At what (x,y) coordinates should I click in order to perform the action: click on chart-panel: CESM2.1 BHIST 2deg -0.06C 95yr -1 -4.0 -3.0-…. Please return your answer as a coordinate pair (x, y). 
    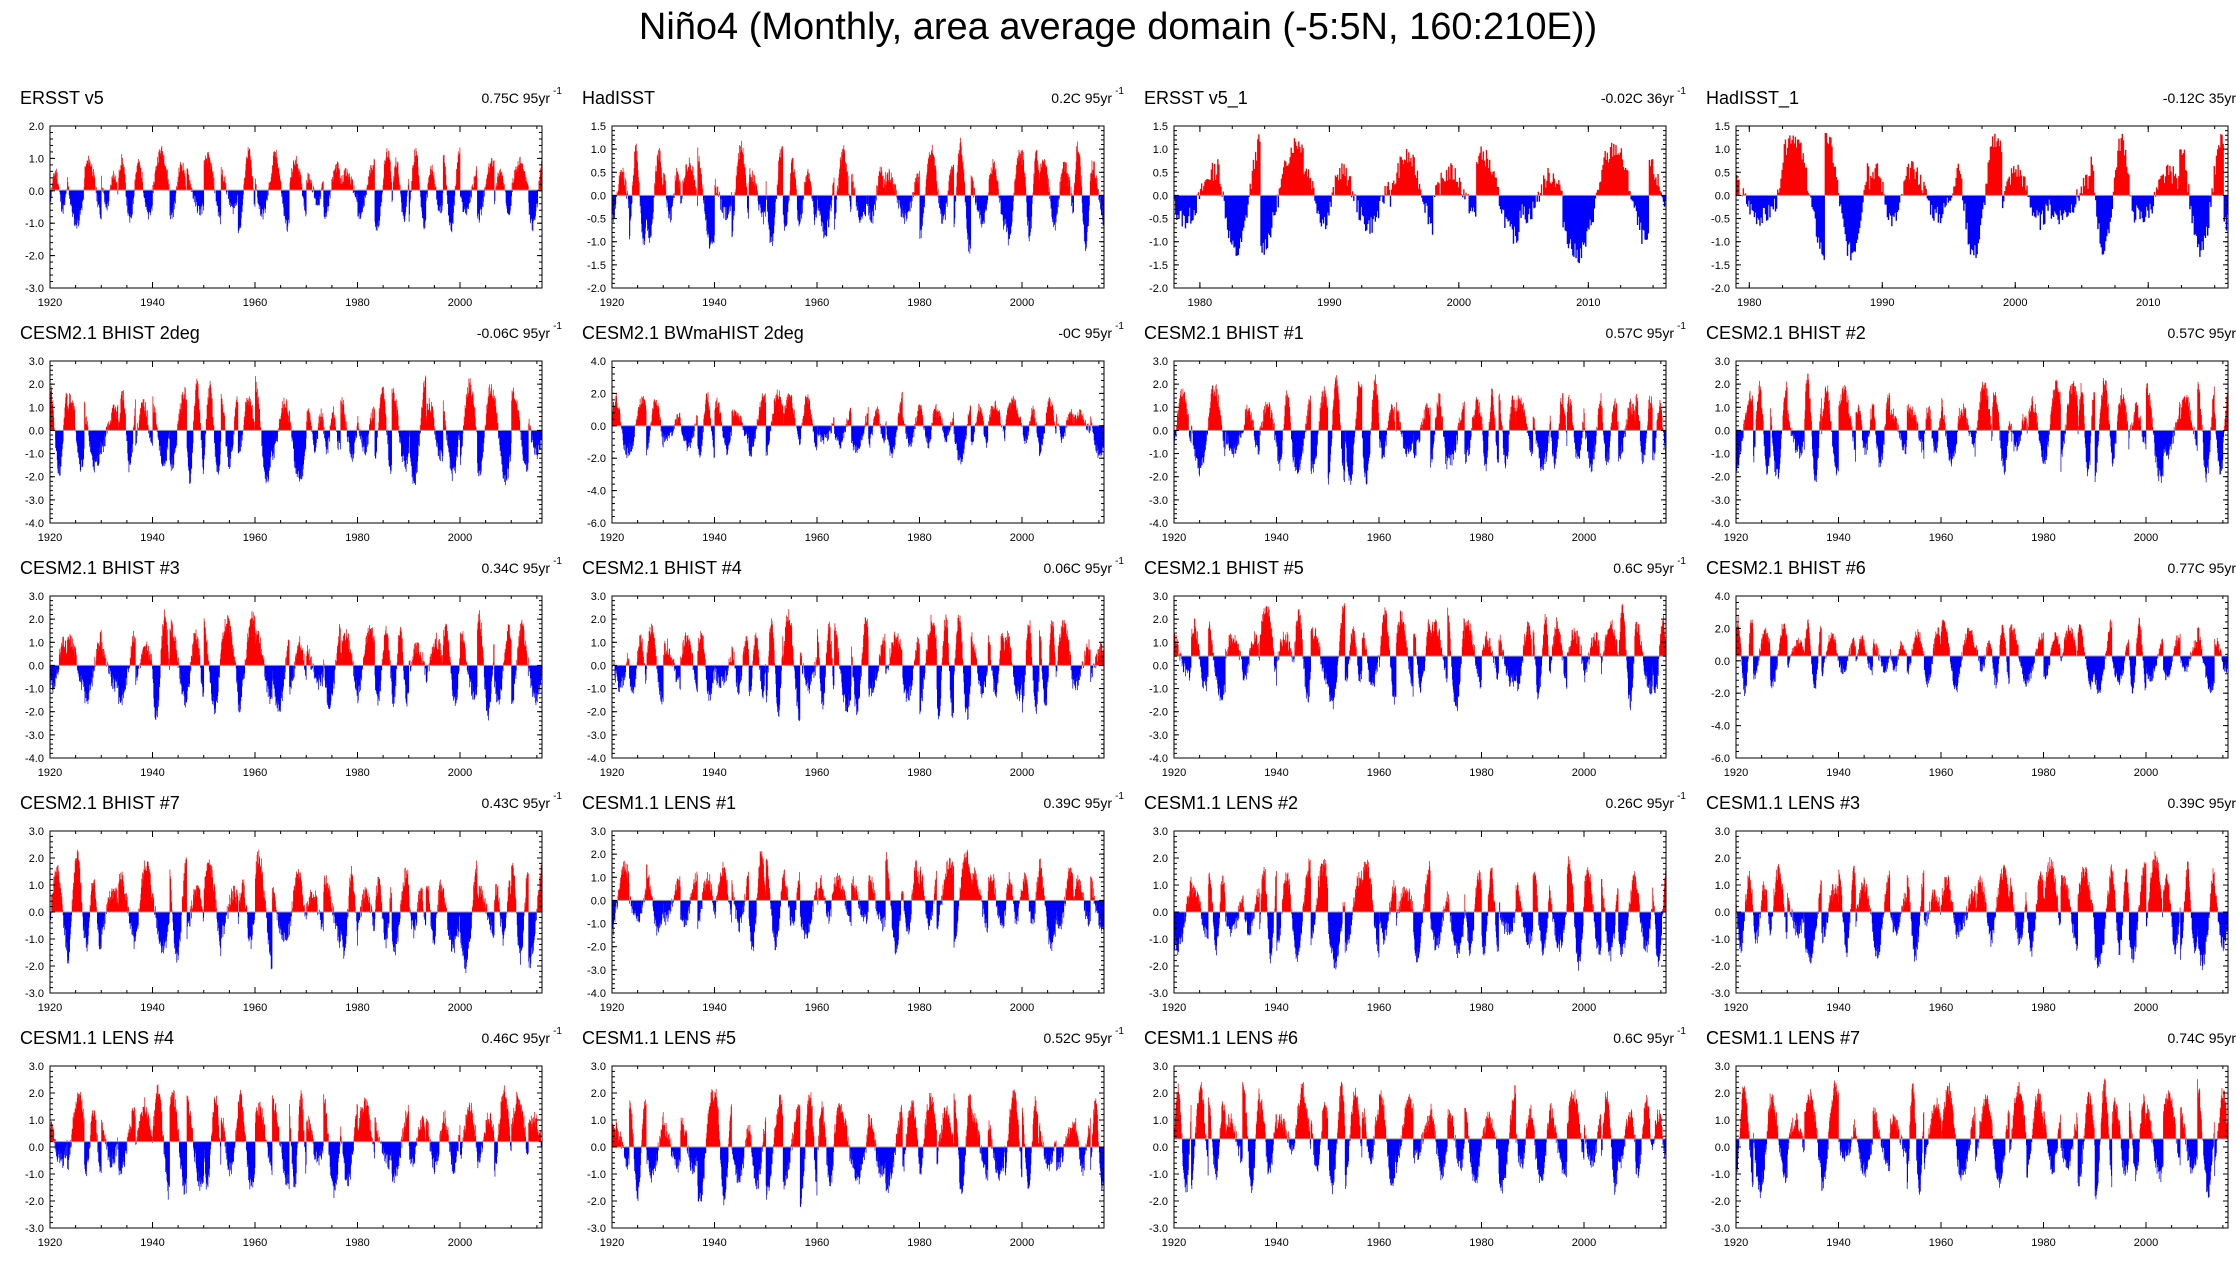
    Looking at the image, I should click on (285, 436).